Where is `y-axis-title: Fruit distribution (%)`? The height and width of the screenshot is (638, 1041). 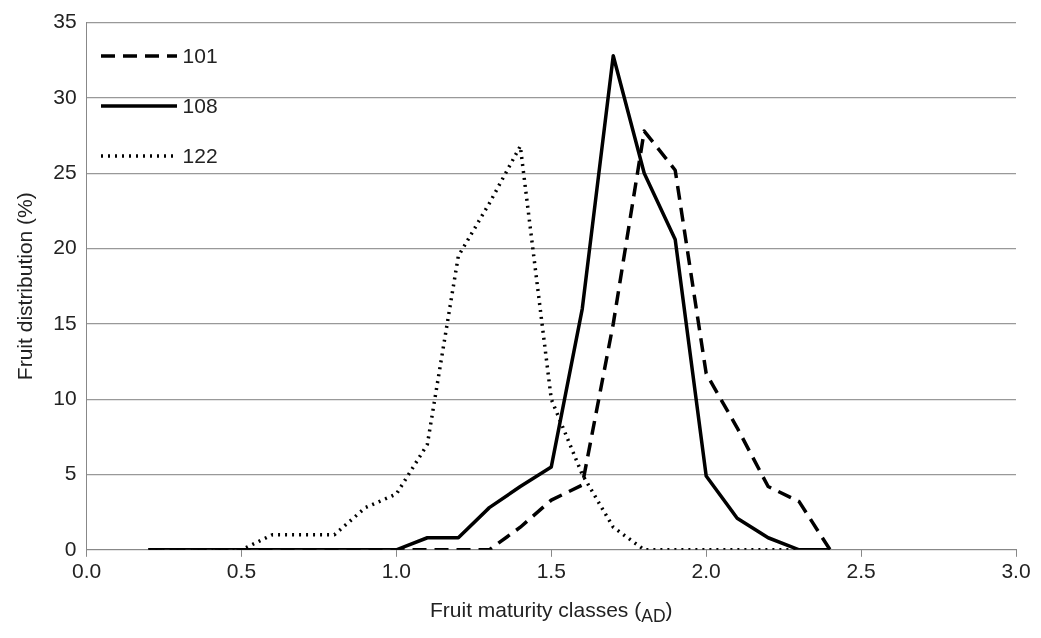
y-axis-title: Fruit distribution (%) is located at coordinates (25, 286).